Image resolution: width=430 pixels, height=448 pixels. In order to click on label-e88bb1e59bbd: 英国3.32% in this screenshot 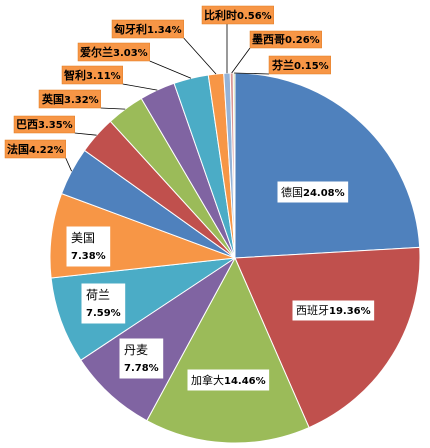, I will do `click(69, 99)`.